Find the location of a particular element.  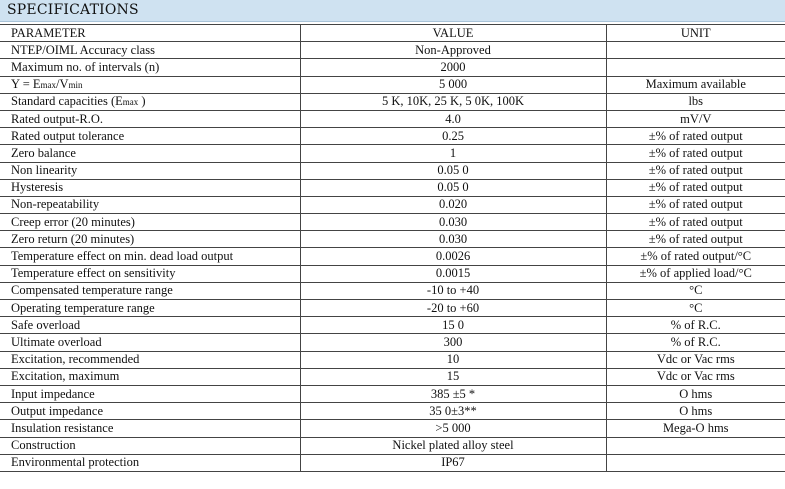

table-row: Input impedance 385 ±5 * O hms is located at coordinates (392, 394).